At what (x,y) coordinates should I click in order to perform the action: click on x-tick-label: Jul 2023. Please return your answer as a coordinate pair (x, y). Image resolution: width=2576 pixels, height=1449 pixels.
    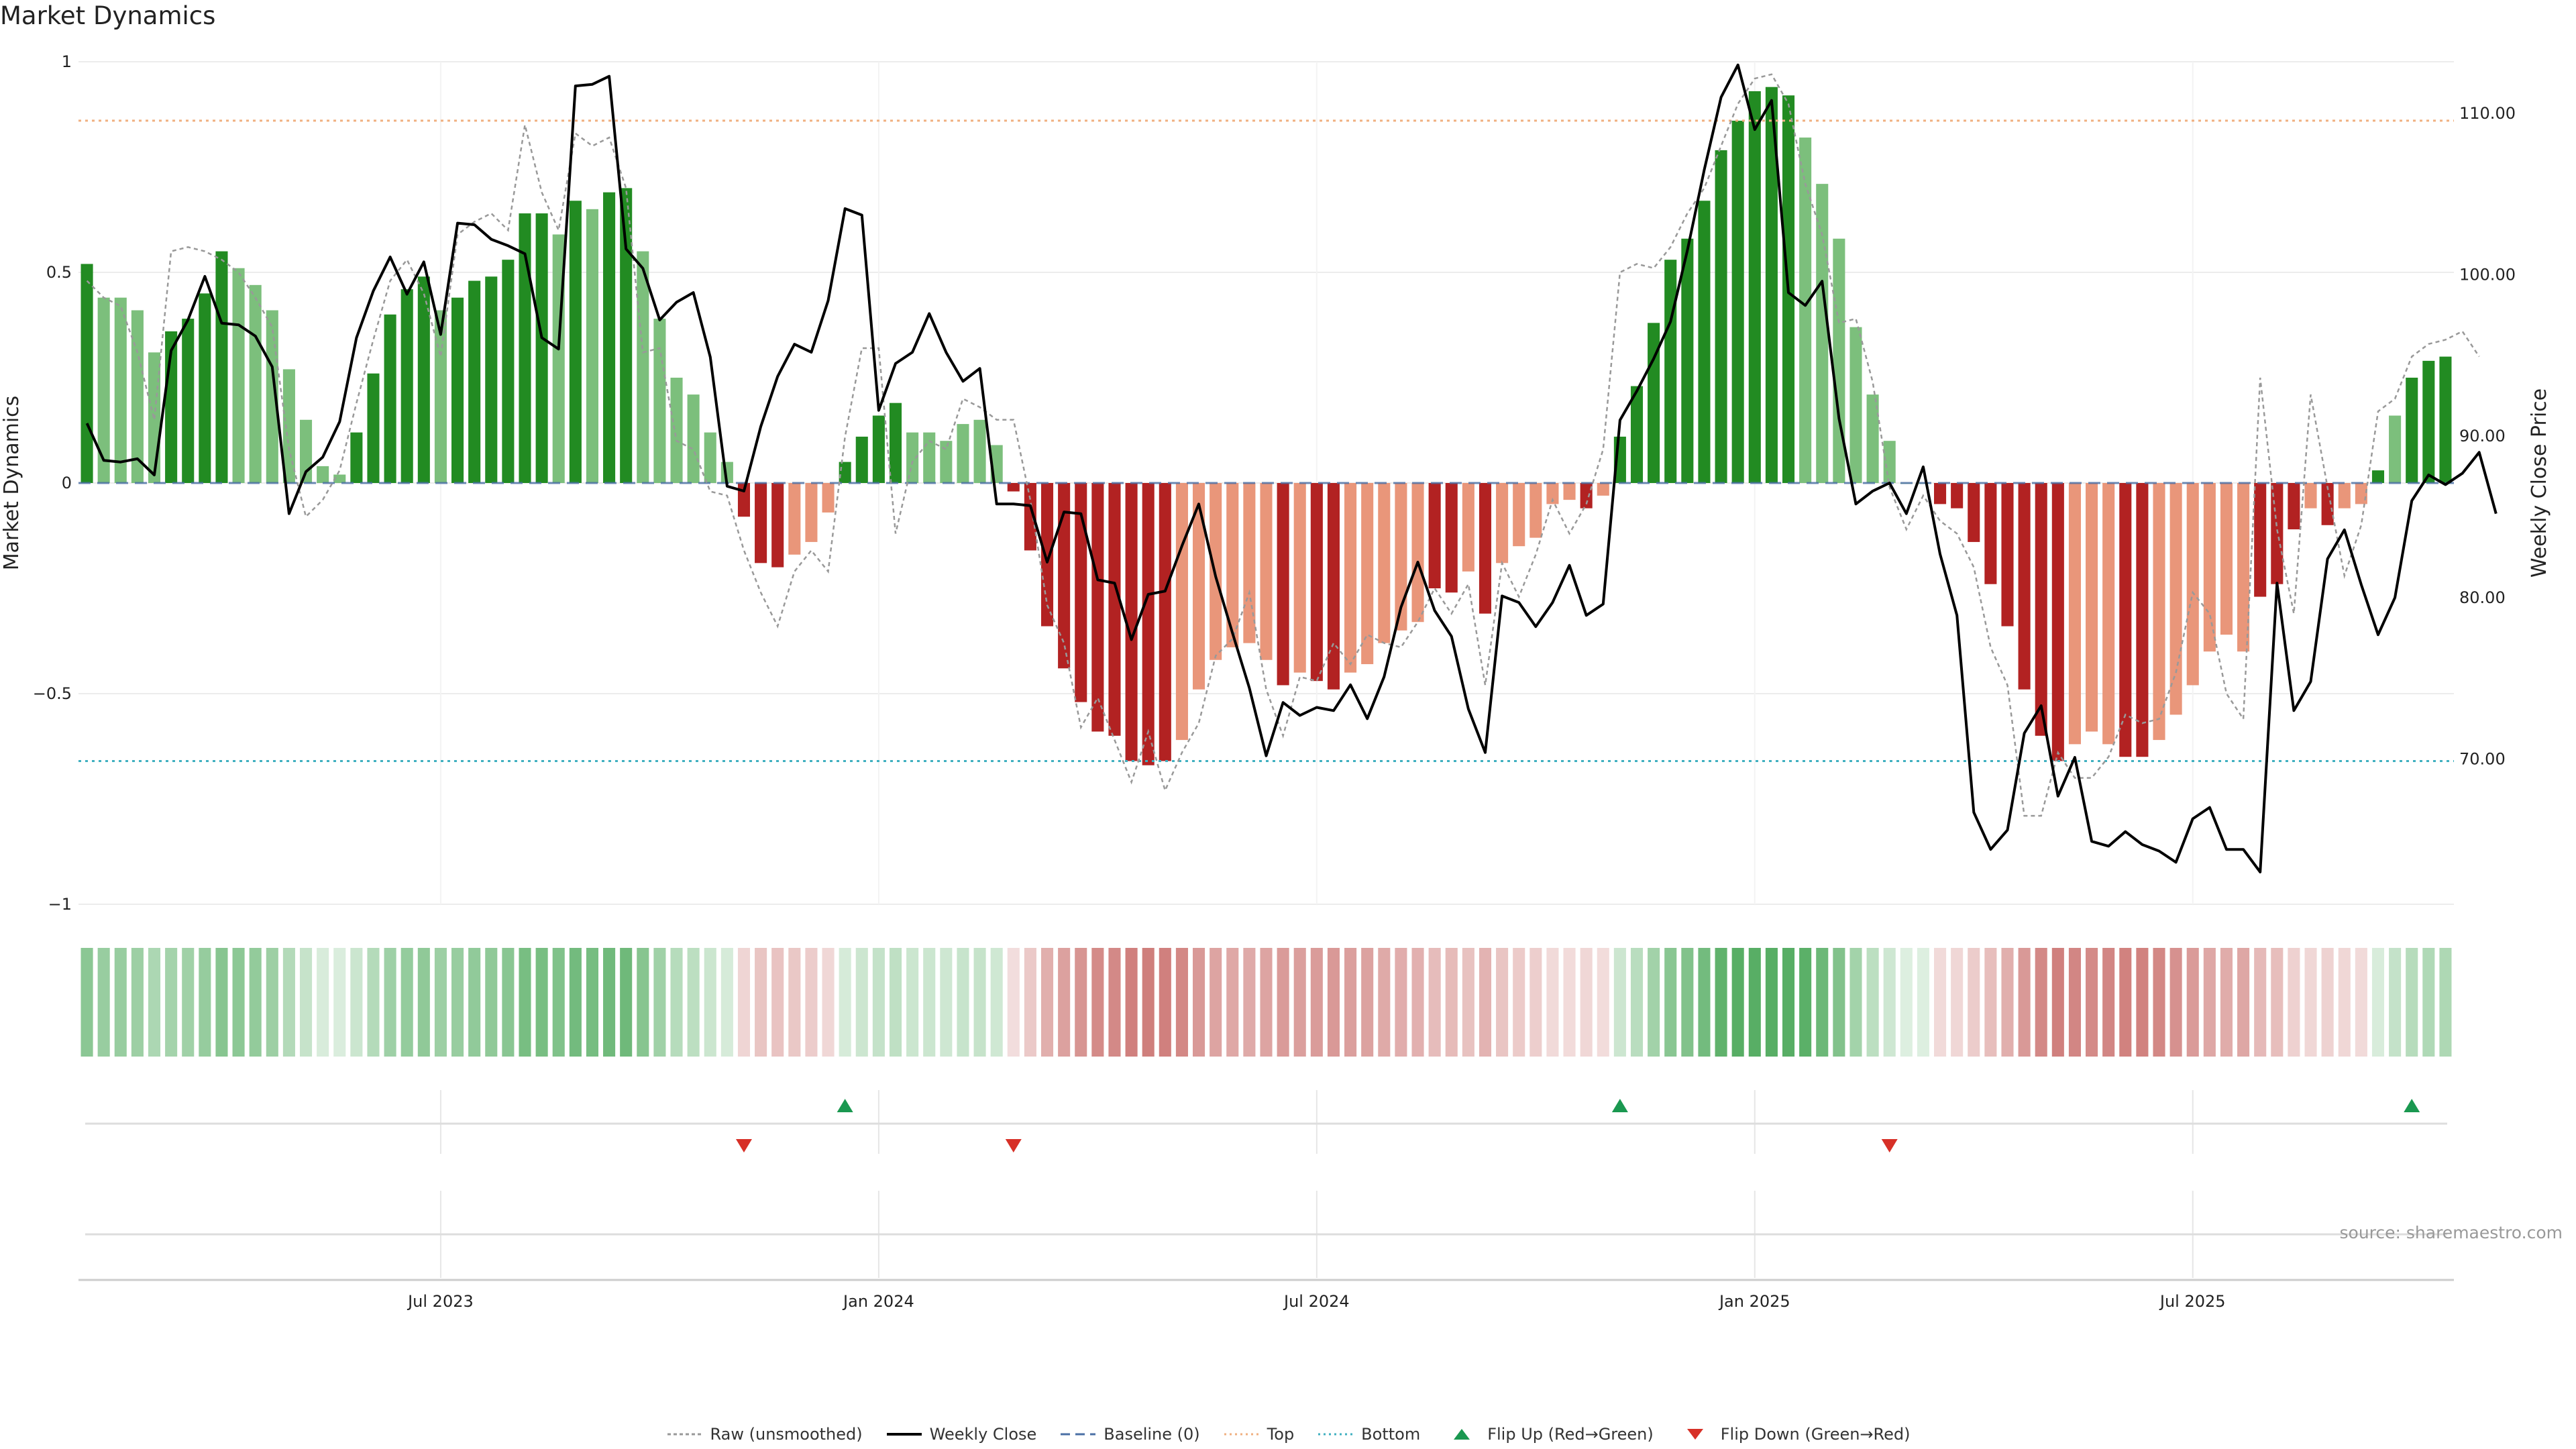
    Looking at the image, I should click on (440, 1301).